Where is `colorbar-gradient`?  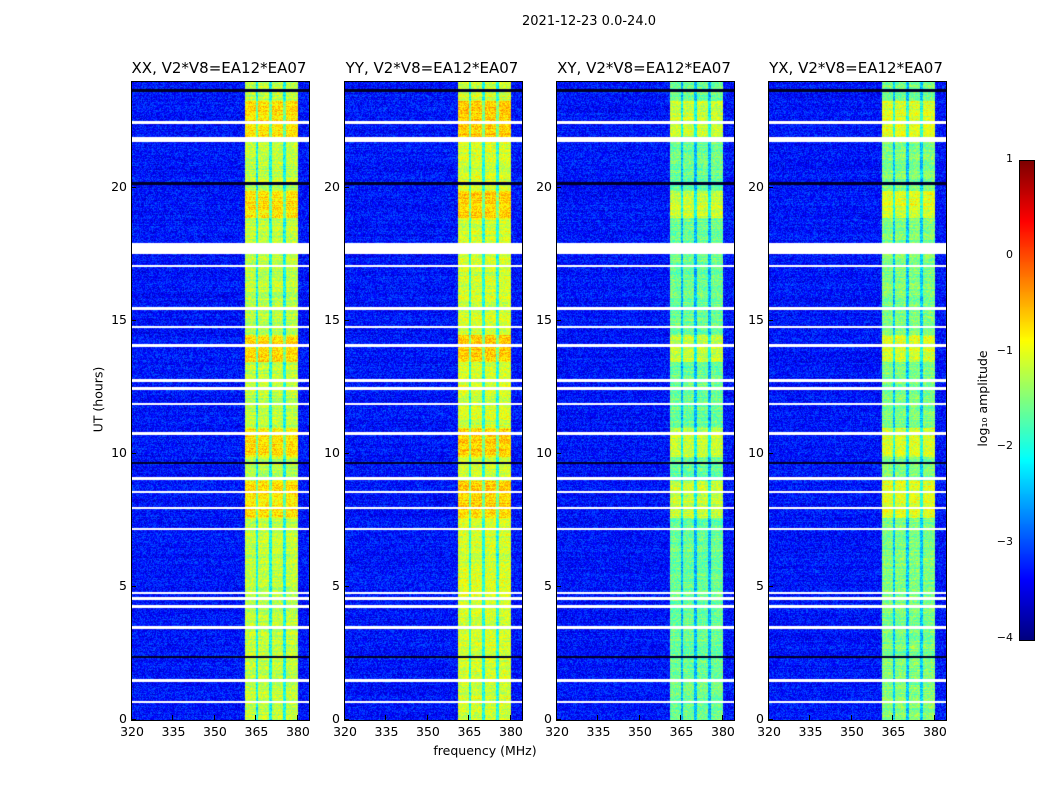 colorbar-gradient is located at coordinates (1027, 400).